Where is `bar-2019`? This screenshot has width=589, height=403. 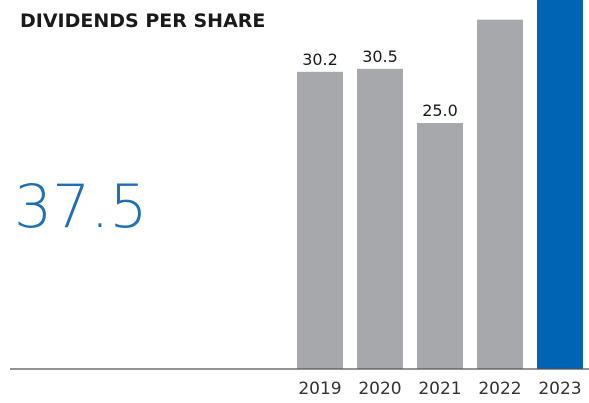 bar-2019 is located at coordinates (320, 220).